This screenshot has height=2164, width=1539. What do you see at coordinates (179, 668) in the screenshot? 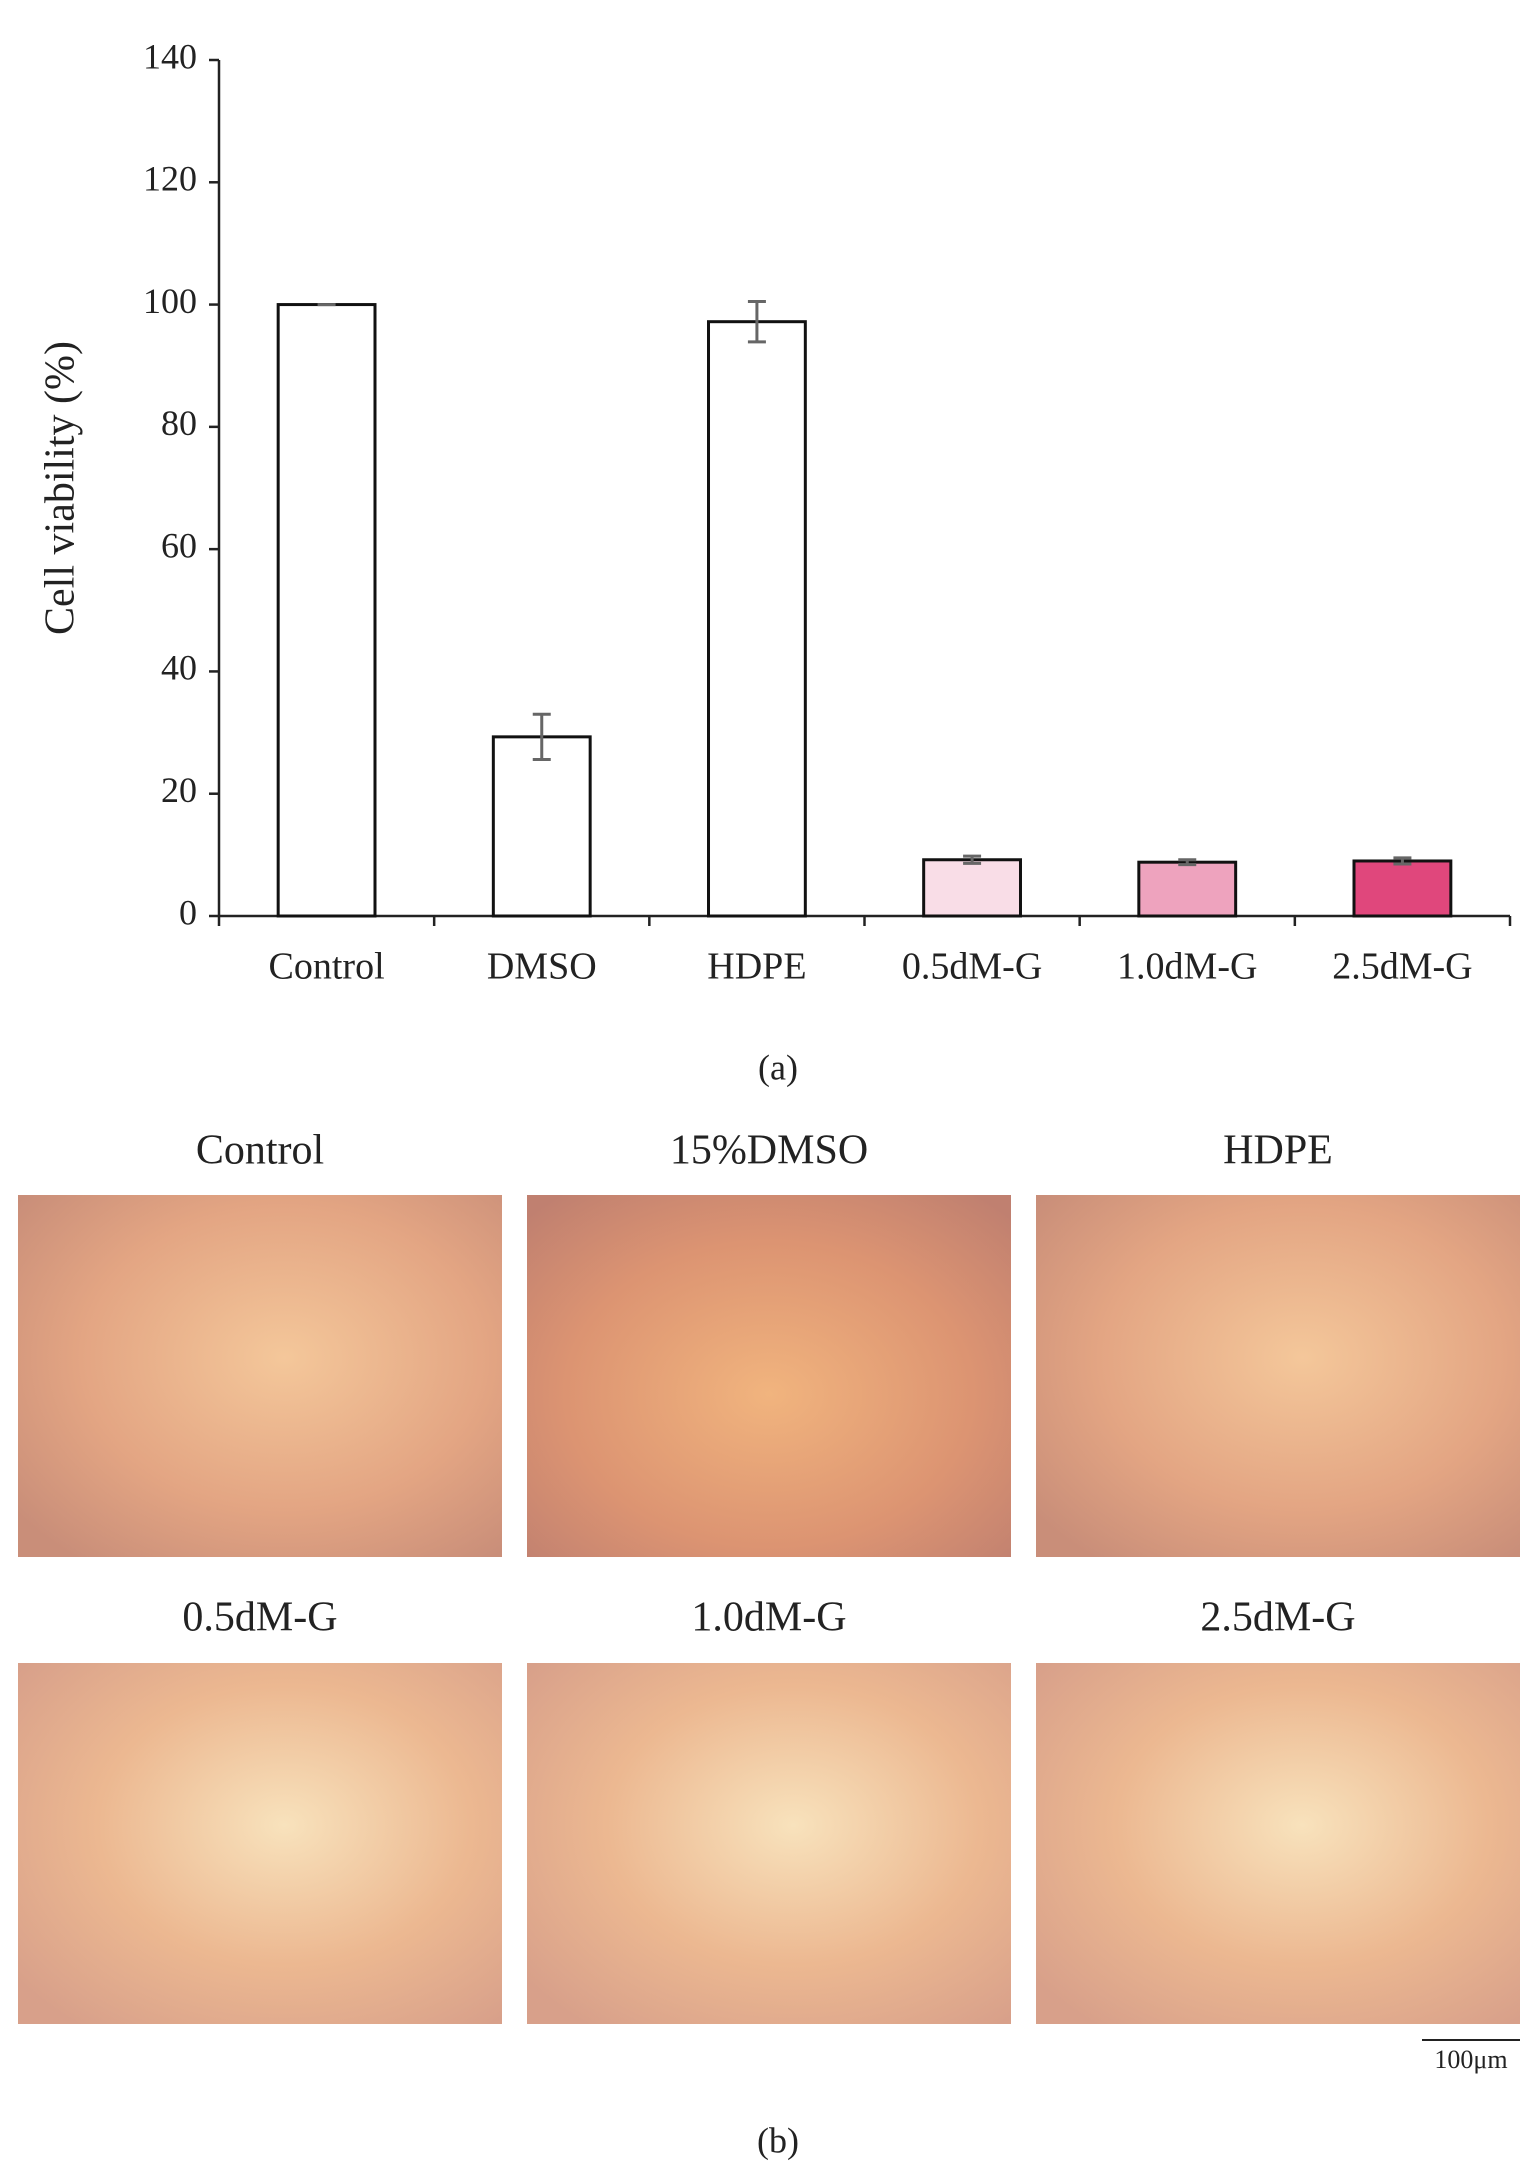
I see `y-tick-label: 40` at bounding box center [179, 668].